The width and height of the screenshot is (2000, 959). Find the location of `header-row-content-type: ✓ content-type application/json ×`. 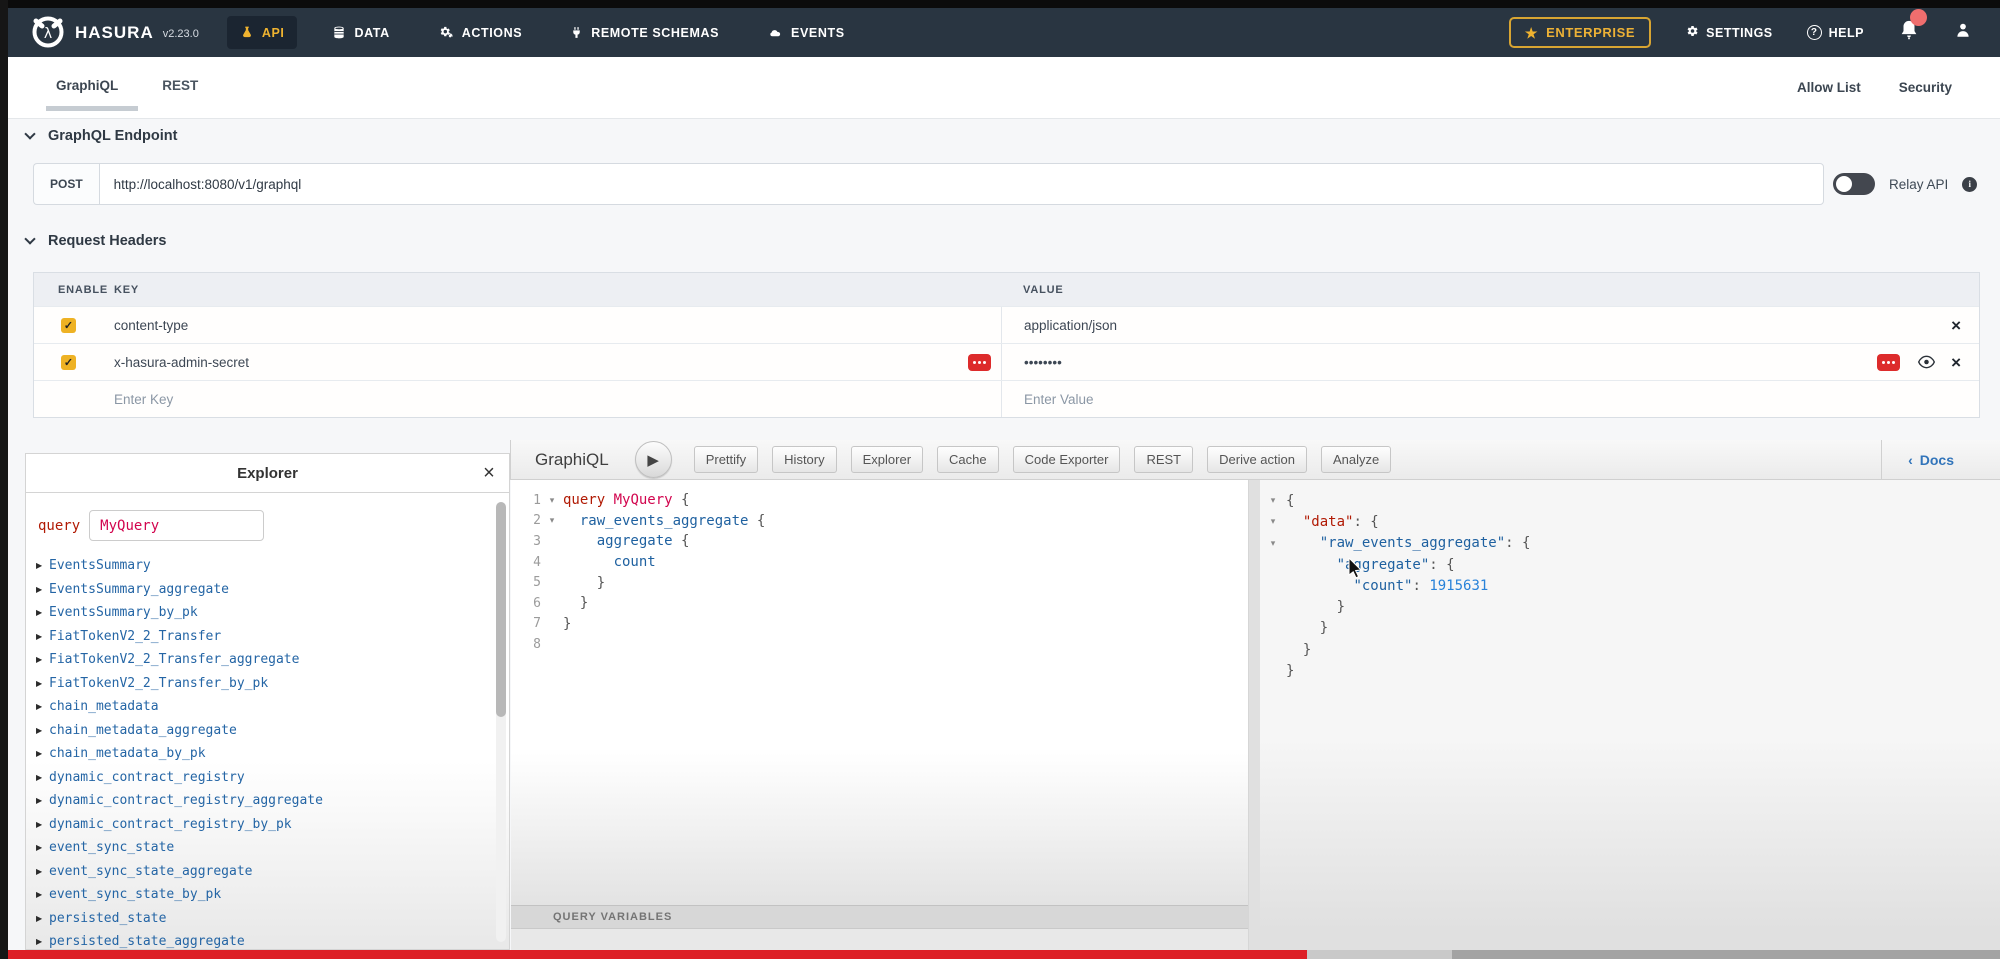

header-row-content-type: ✓ content-type application/json × is located at coordinates (1006, 324).